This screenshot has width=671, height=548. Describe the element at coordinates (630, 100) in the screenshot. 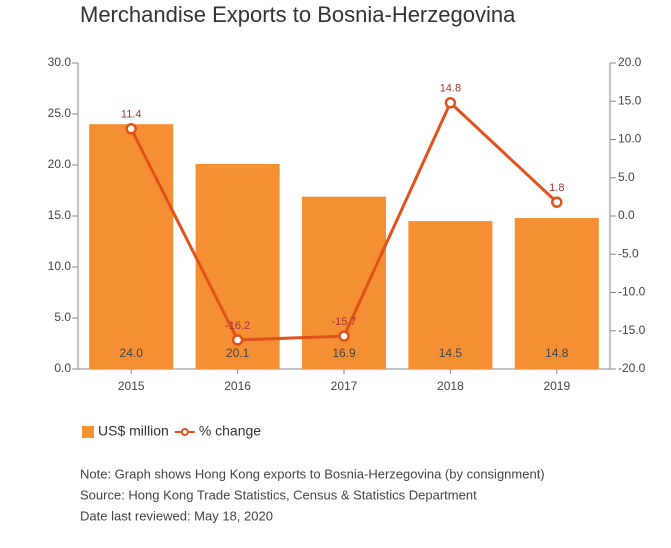

I see `y2-tick-label: 15.0` at that location.